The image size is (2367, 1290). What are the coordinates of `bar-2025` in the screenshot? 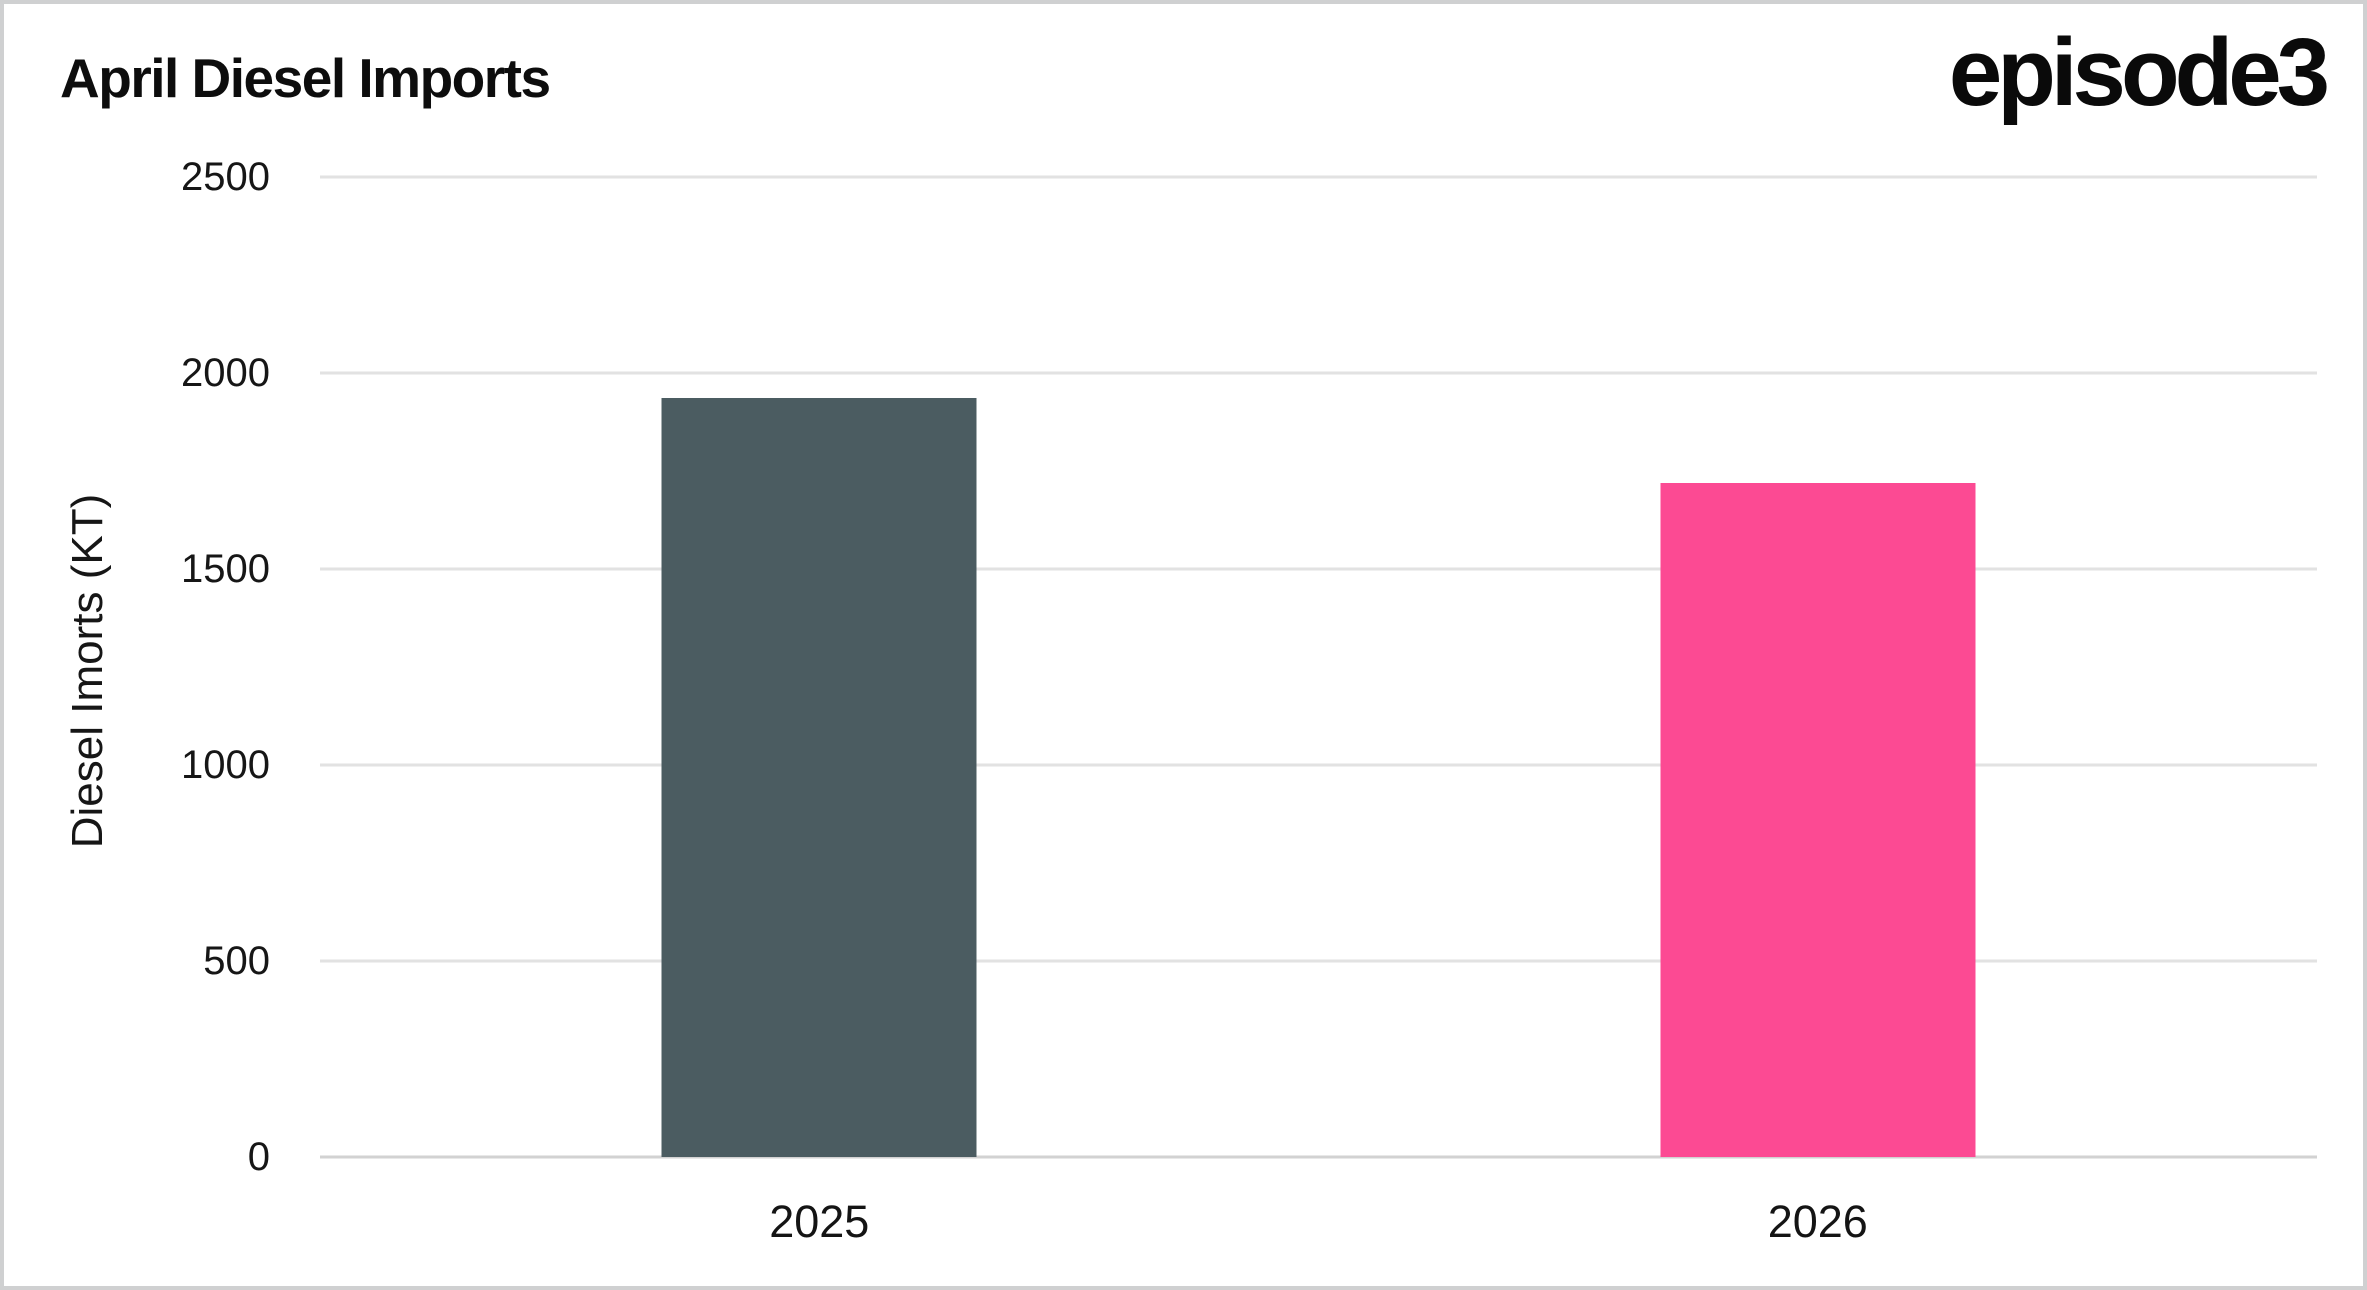 It's located at (819, 777).